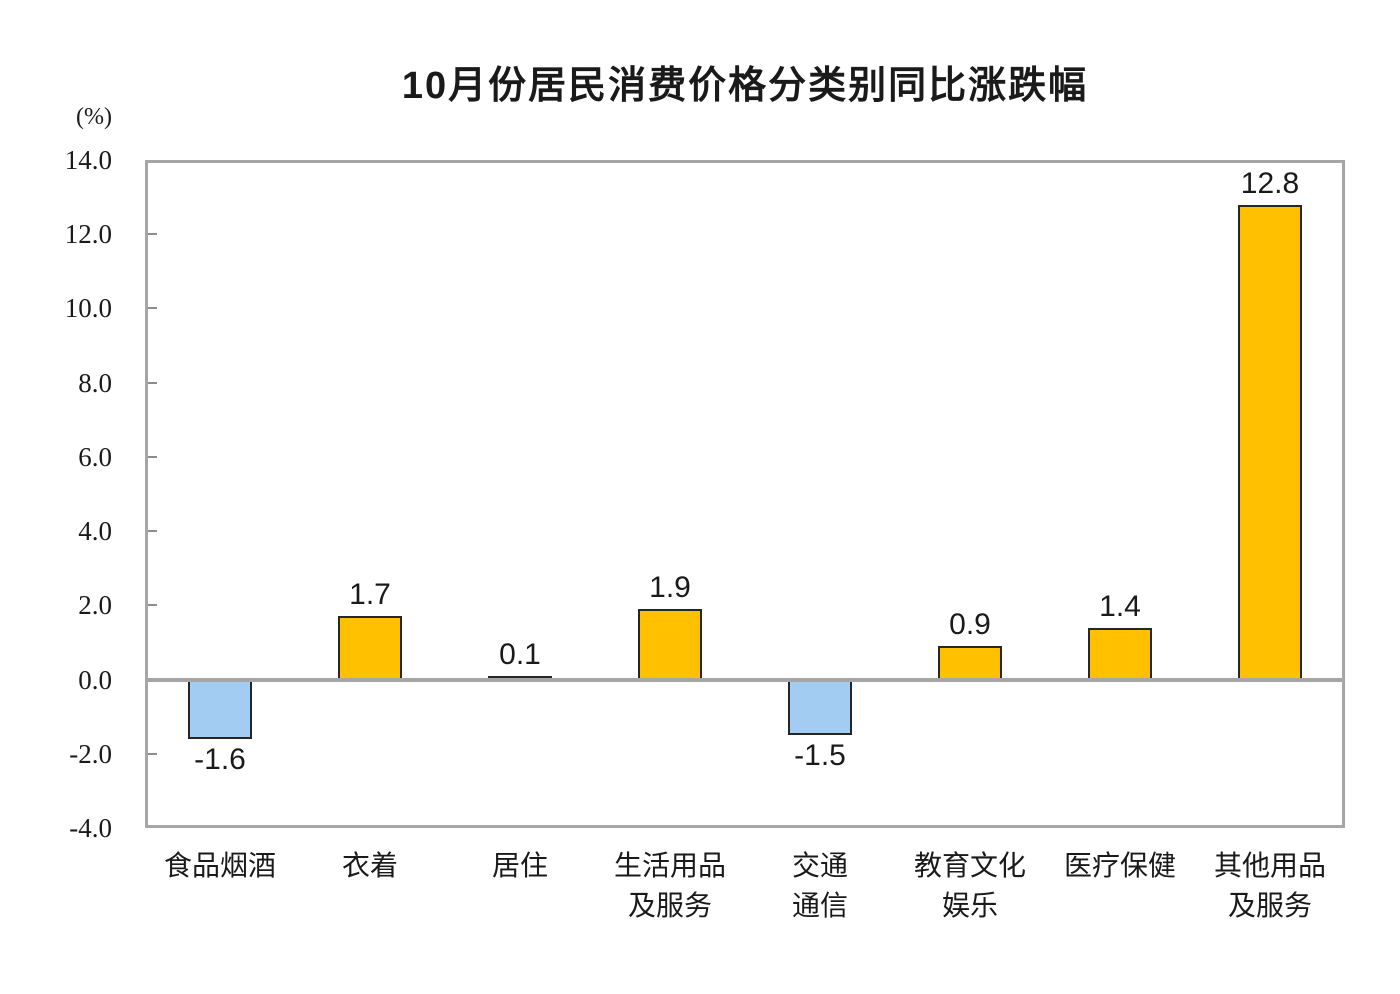 Image resolution: width=1400 pixels, height=994 pixels. I want to click on y-tick-label: 0.0, so click(95, 679).